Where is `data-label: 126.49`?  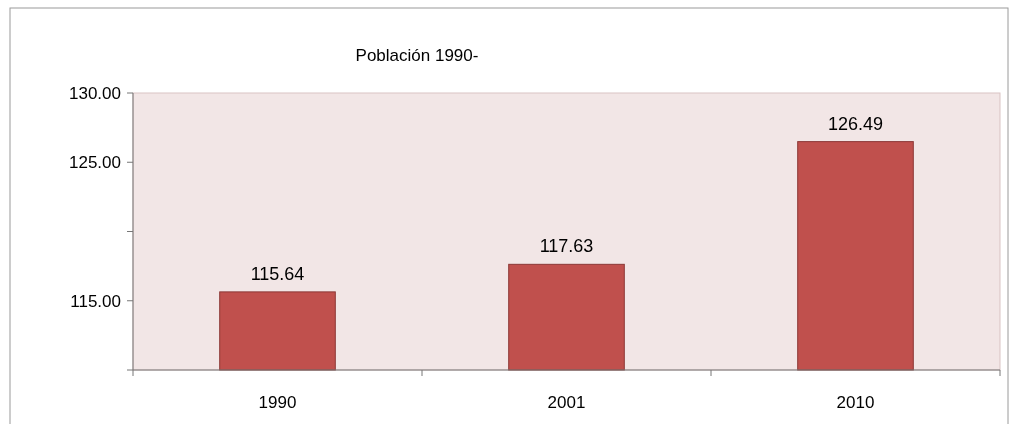
data-label: 126.49 is located at coordinates (855, 123).